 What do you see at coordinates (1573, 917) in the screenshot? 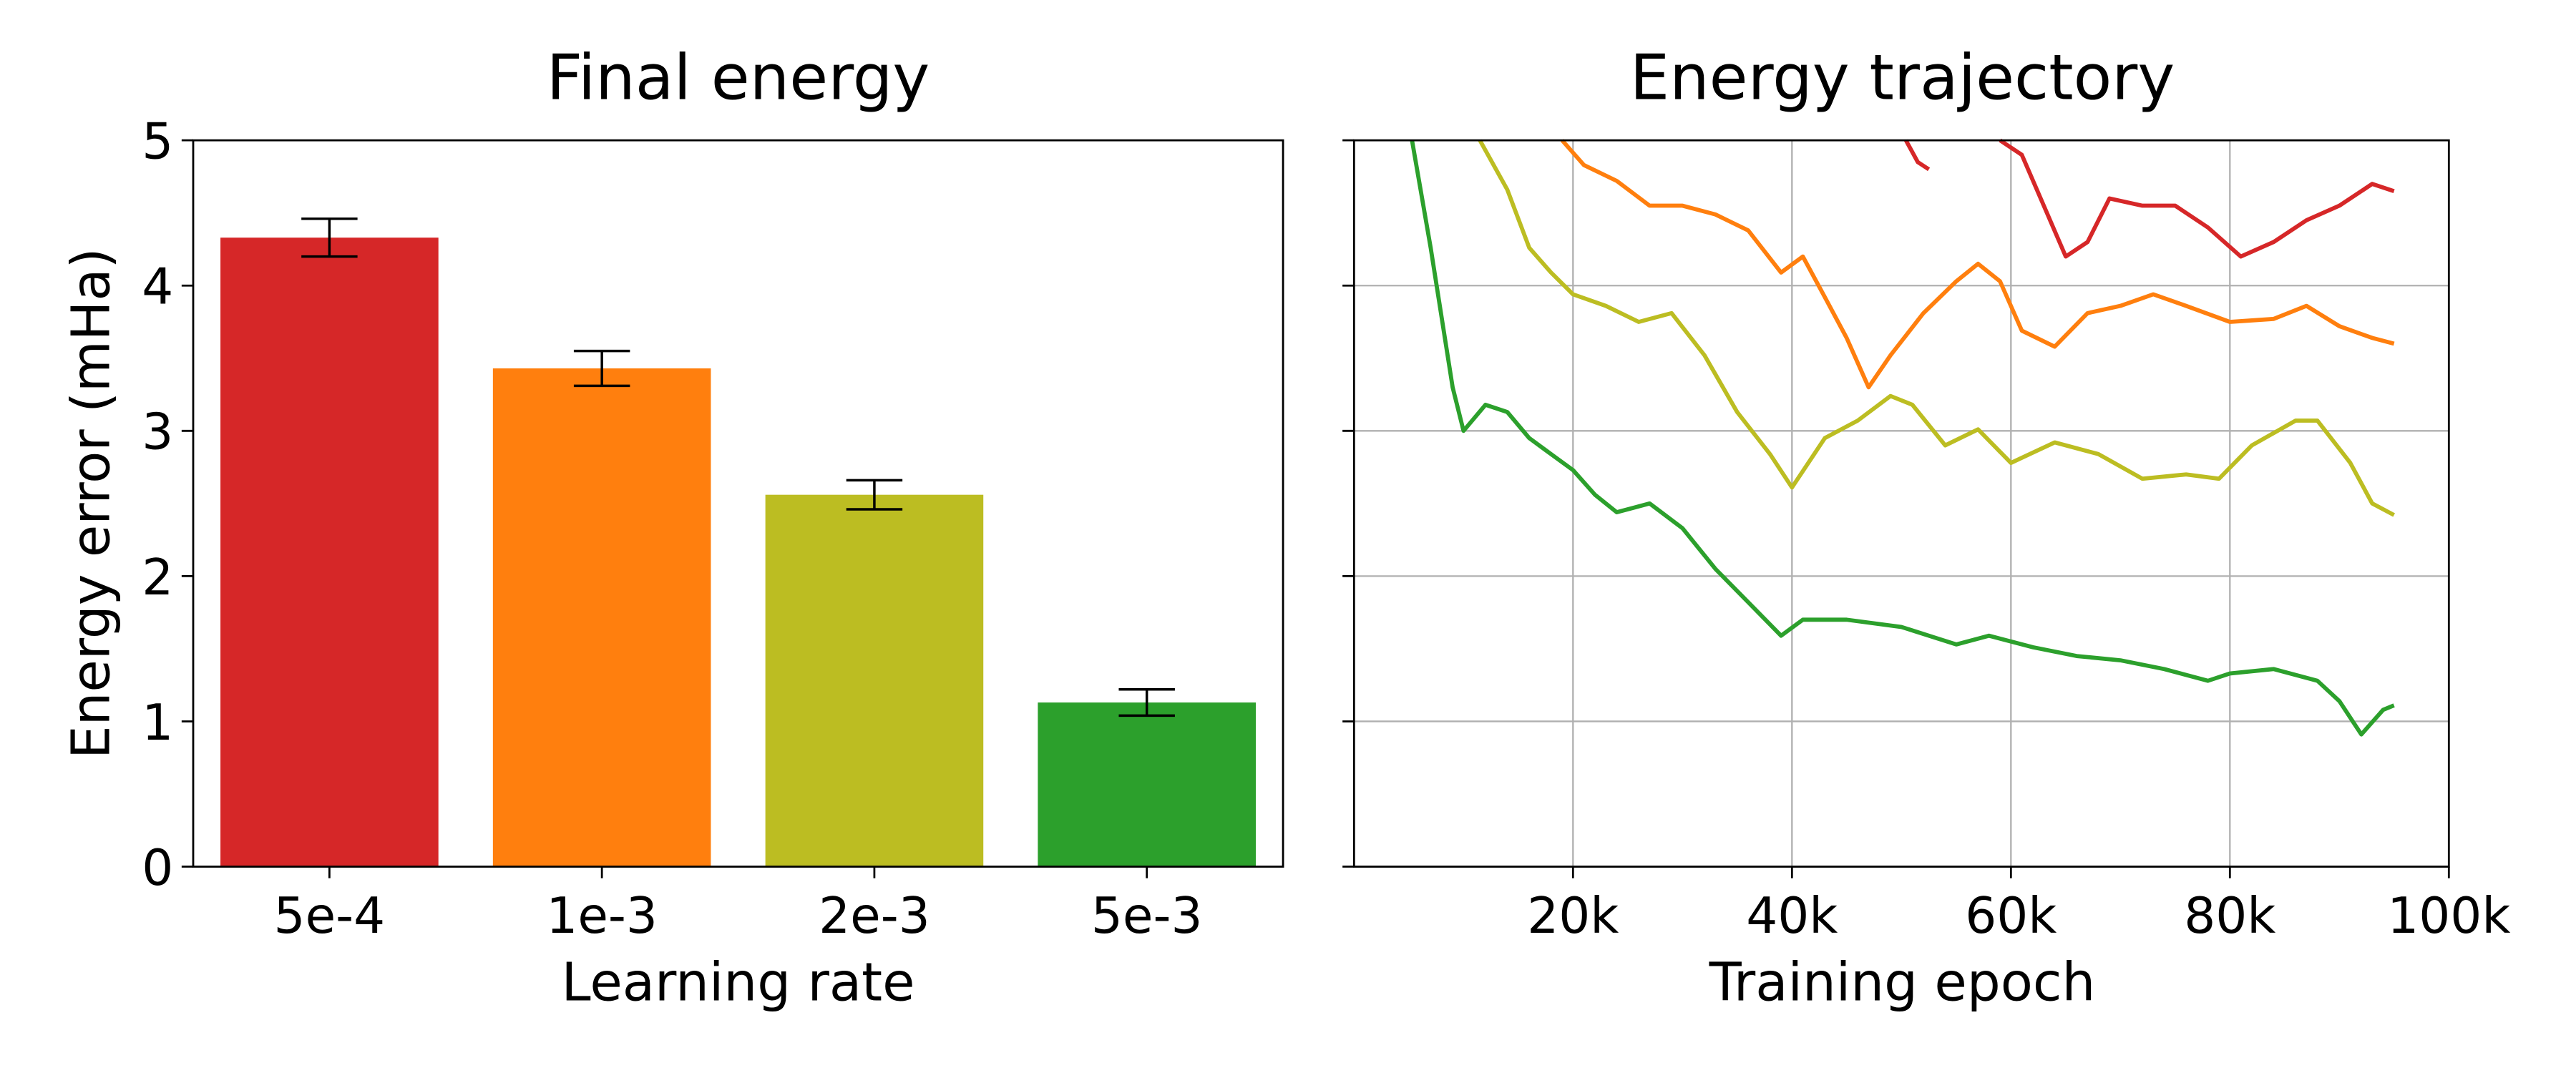
I see `x-tick-label: 20k` at bounding box center [1573, 917].